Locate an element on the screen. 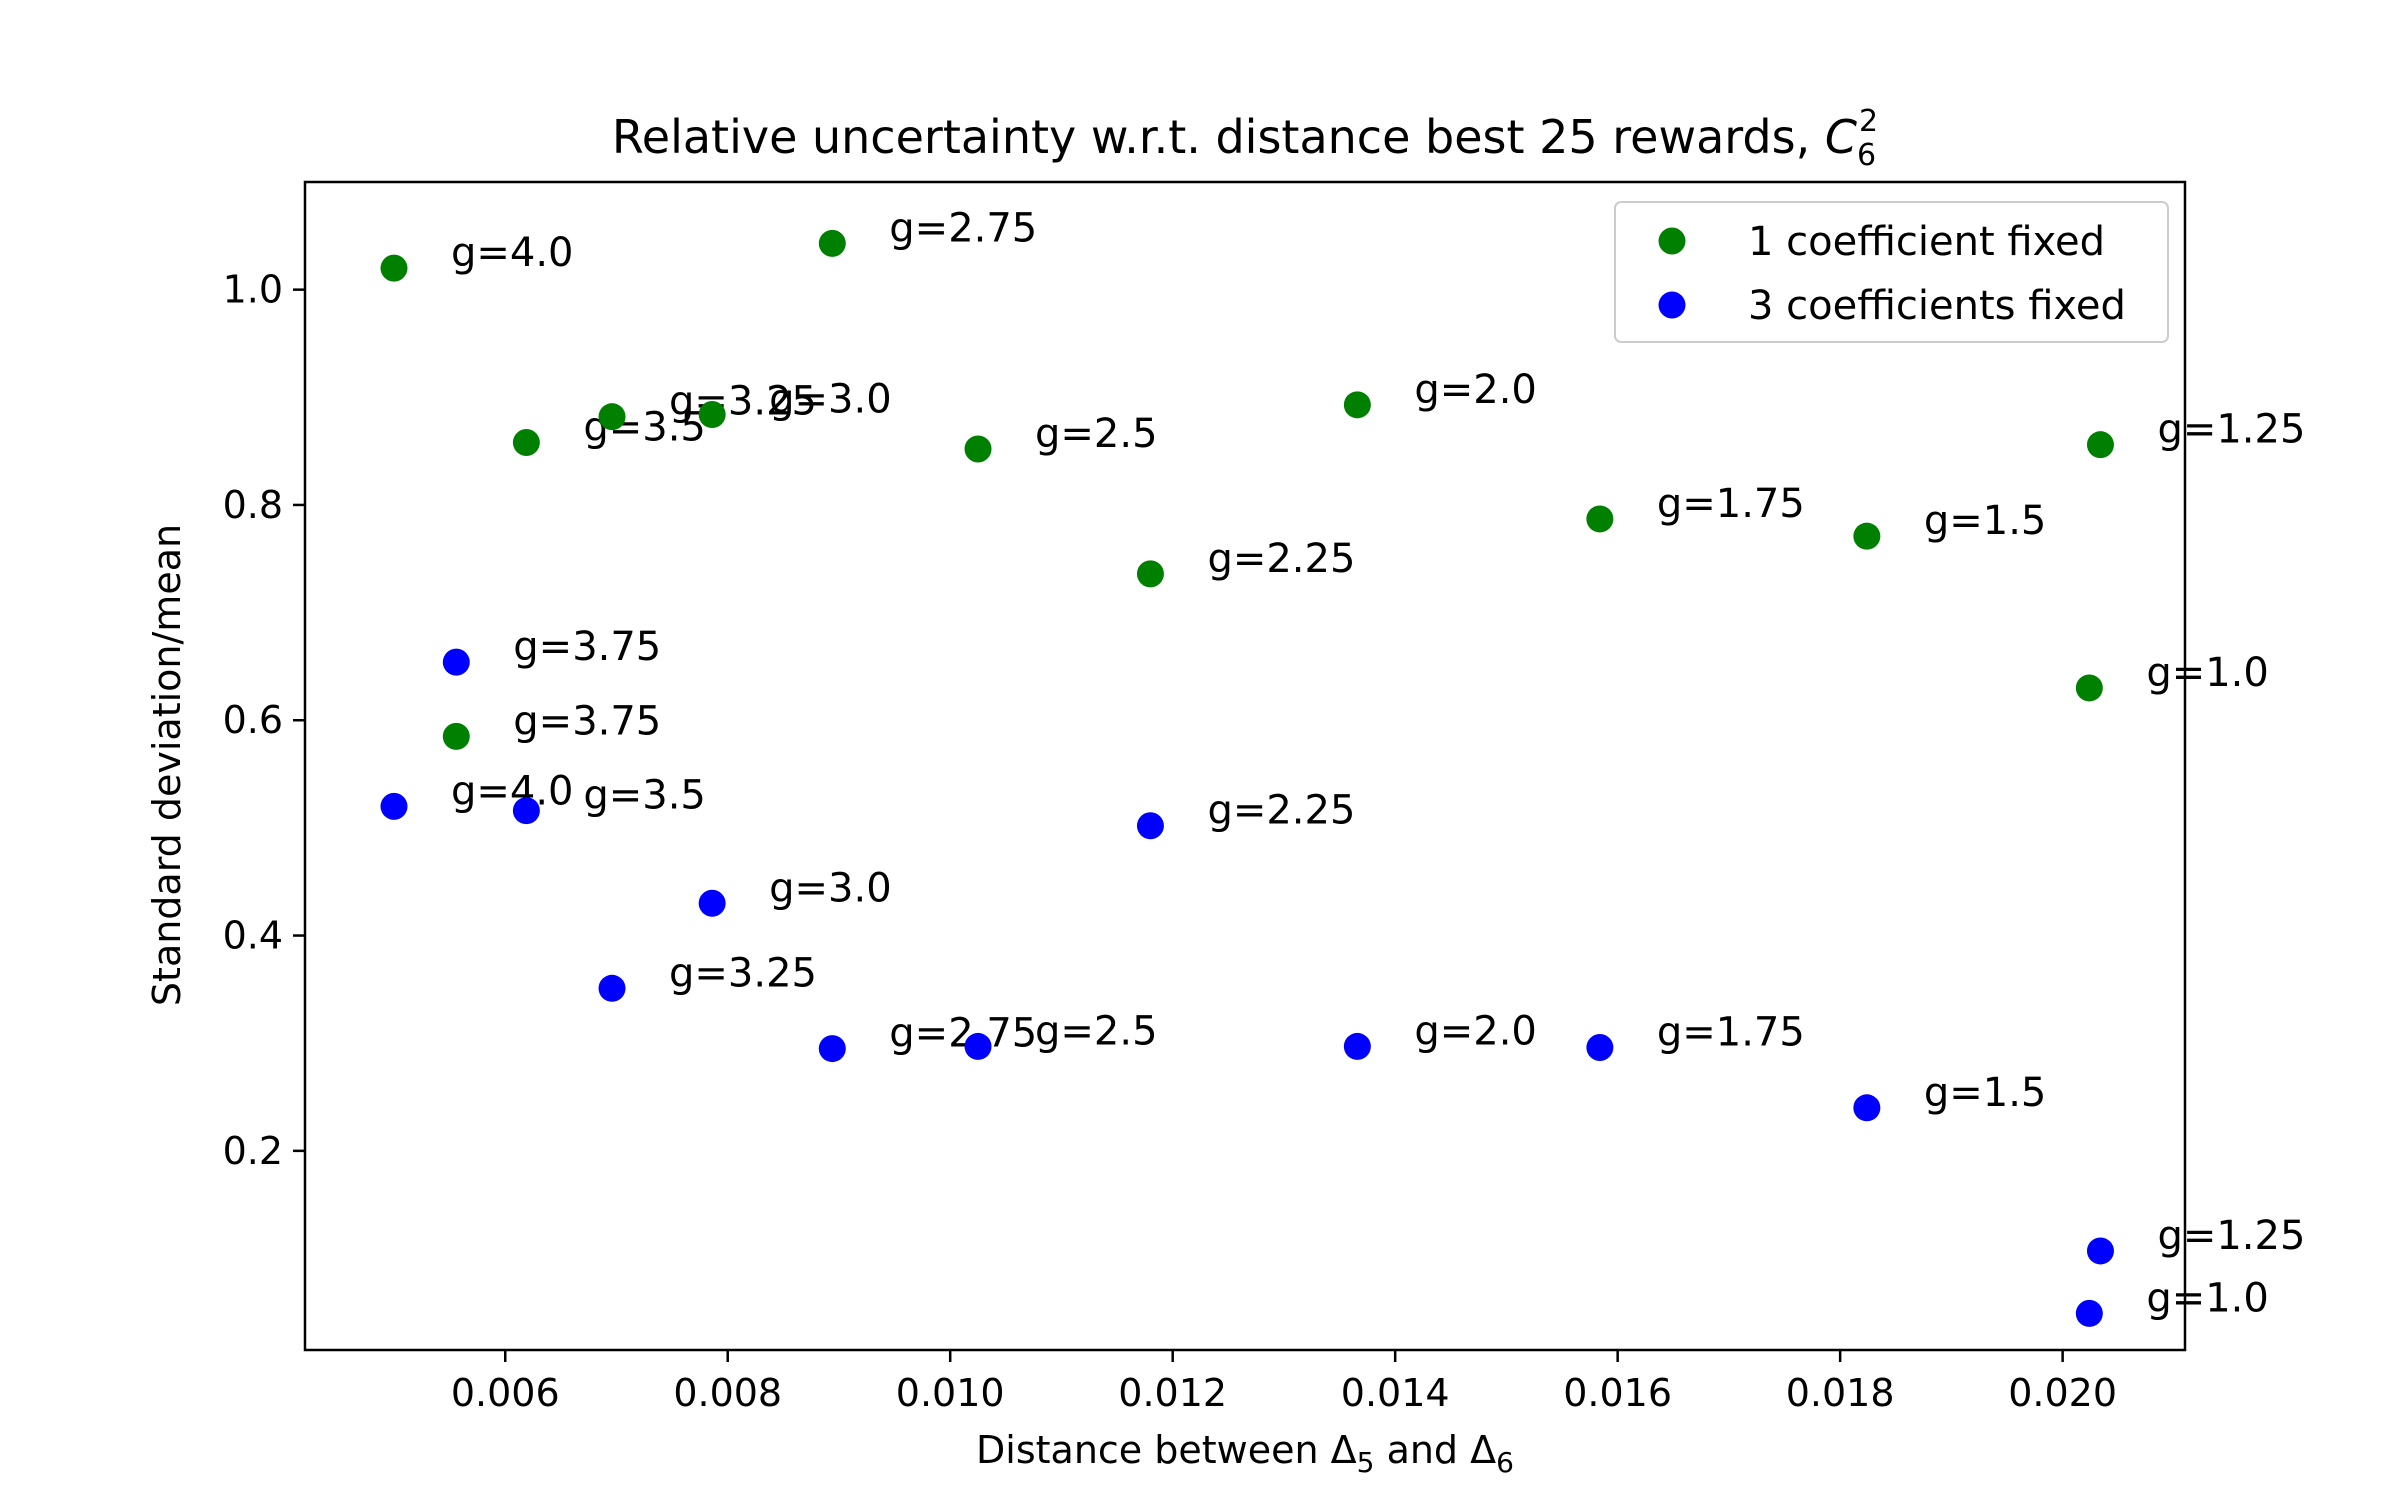  x-tick-label: 0.014 is located at coordinates (1395, 1393).